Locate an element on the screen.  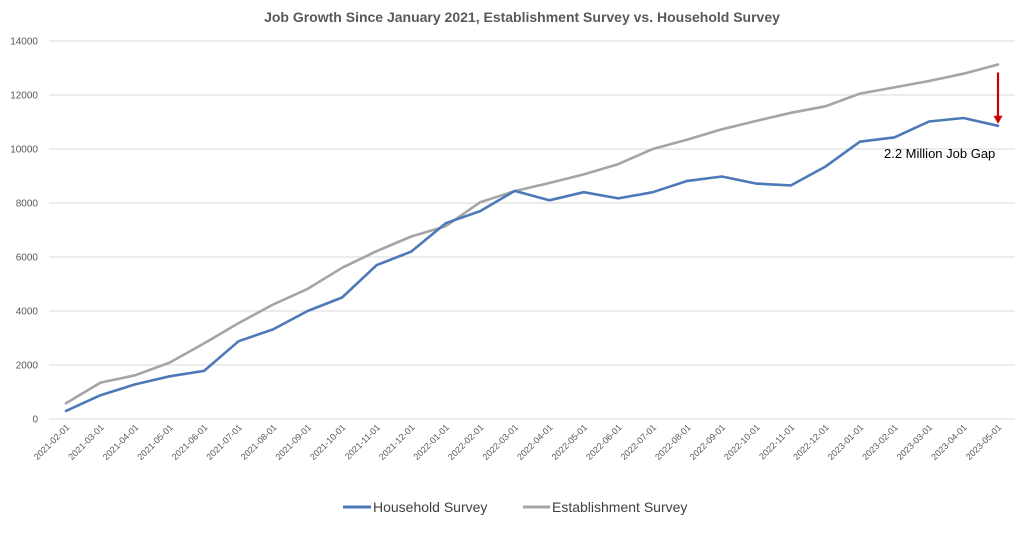
x-tick-label: 2022-10-01 is located at coordinates (742, 442).